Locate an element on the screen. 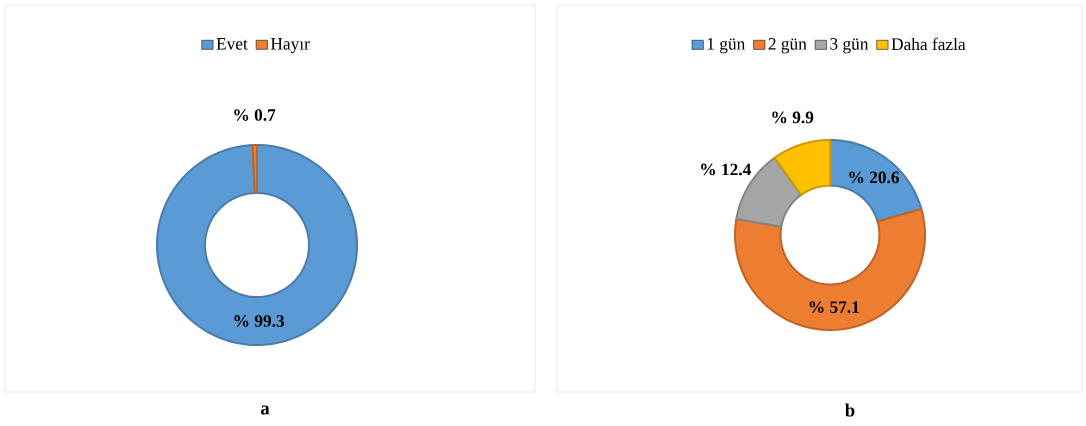  data-label: % 12.4 is located at coordinates (726, 169).